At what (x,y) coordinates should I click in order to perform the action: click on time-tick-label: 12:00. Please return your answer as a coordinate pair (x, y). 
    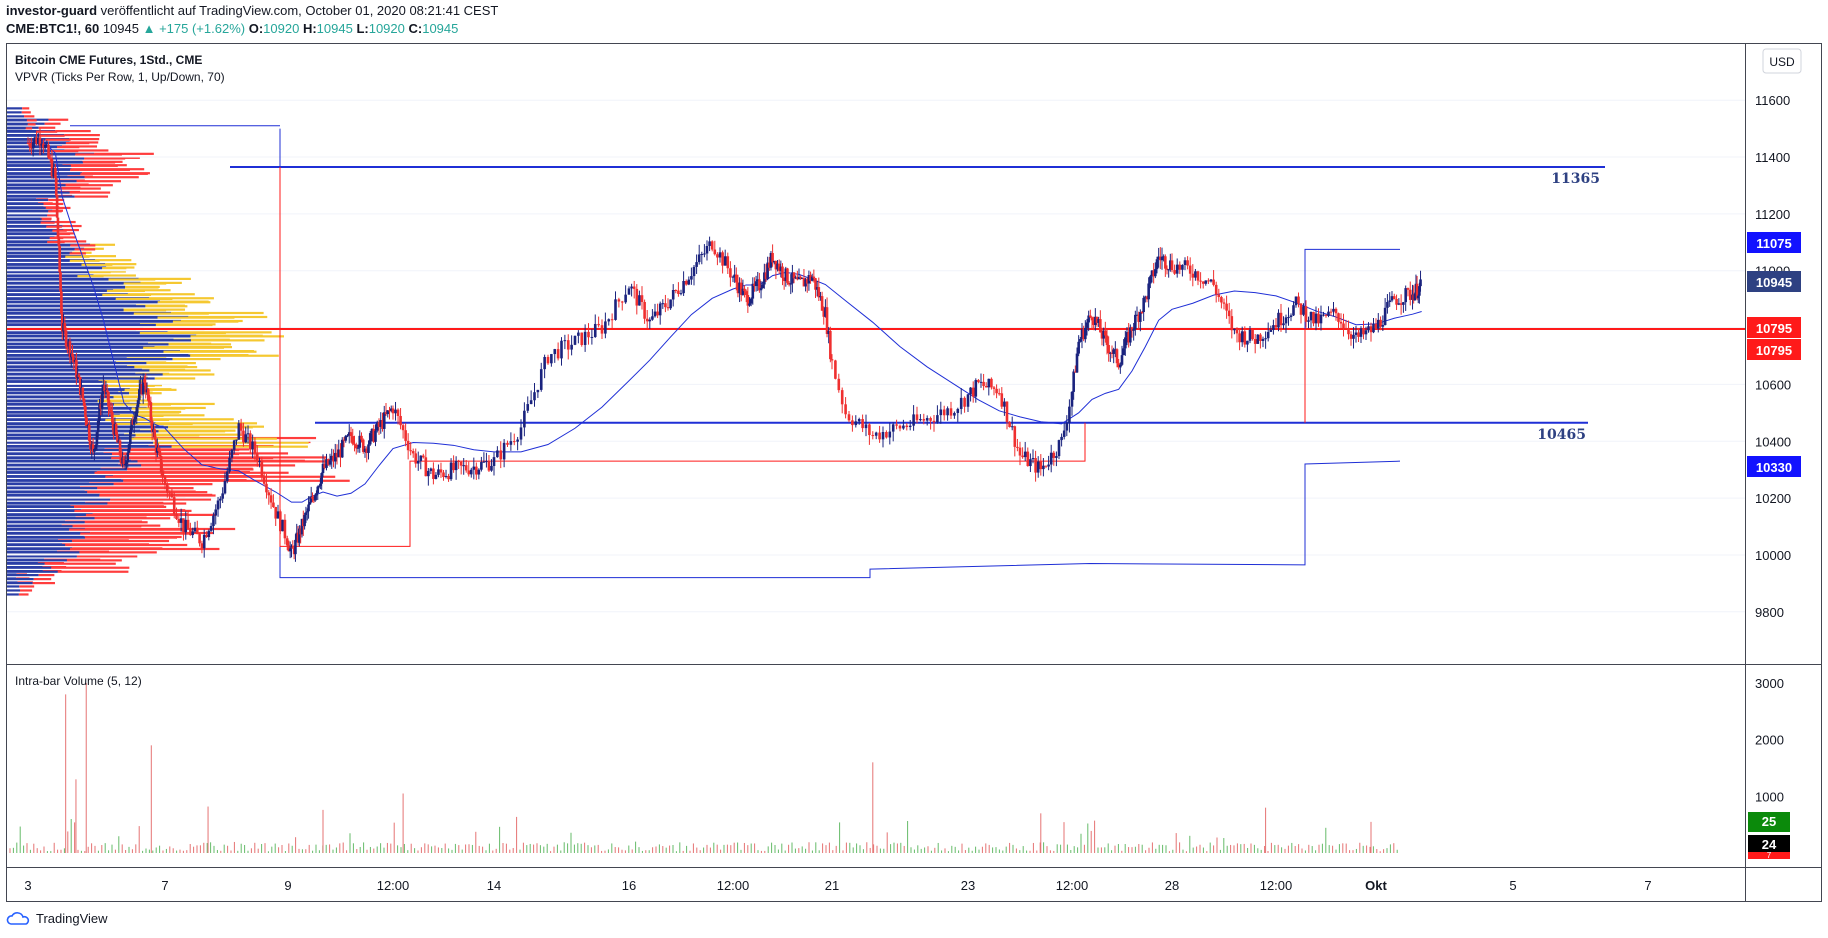
    Looking at the image, I should click on (733, 885).